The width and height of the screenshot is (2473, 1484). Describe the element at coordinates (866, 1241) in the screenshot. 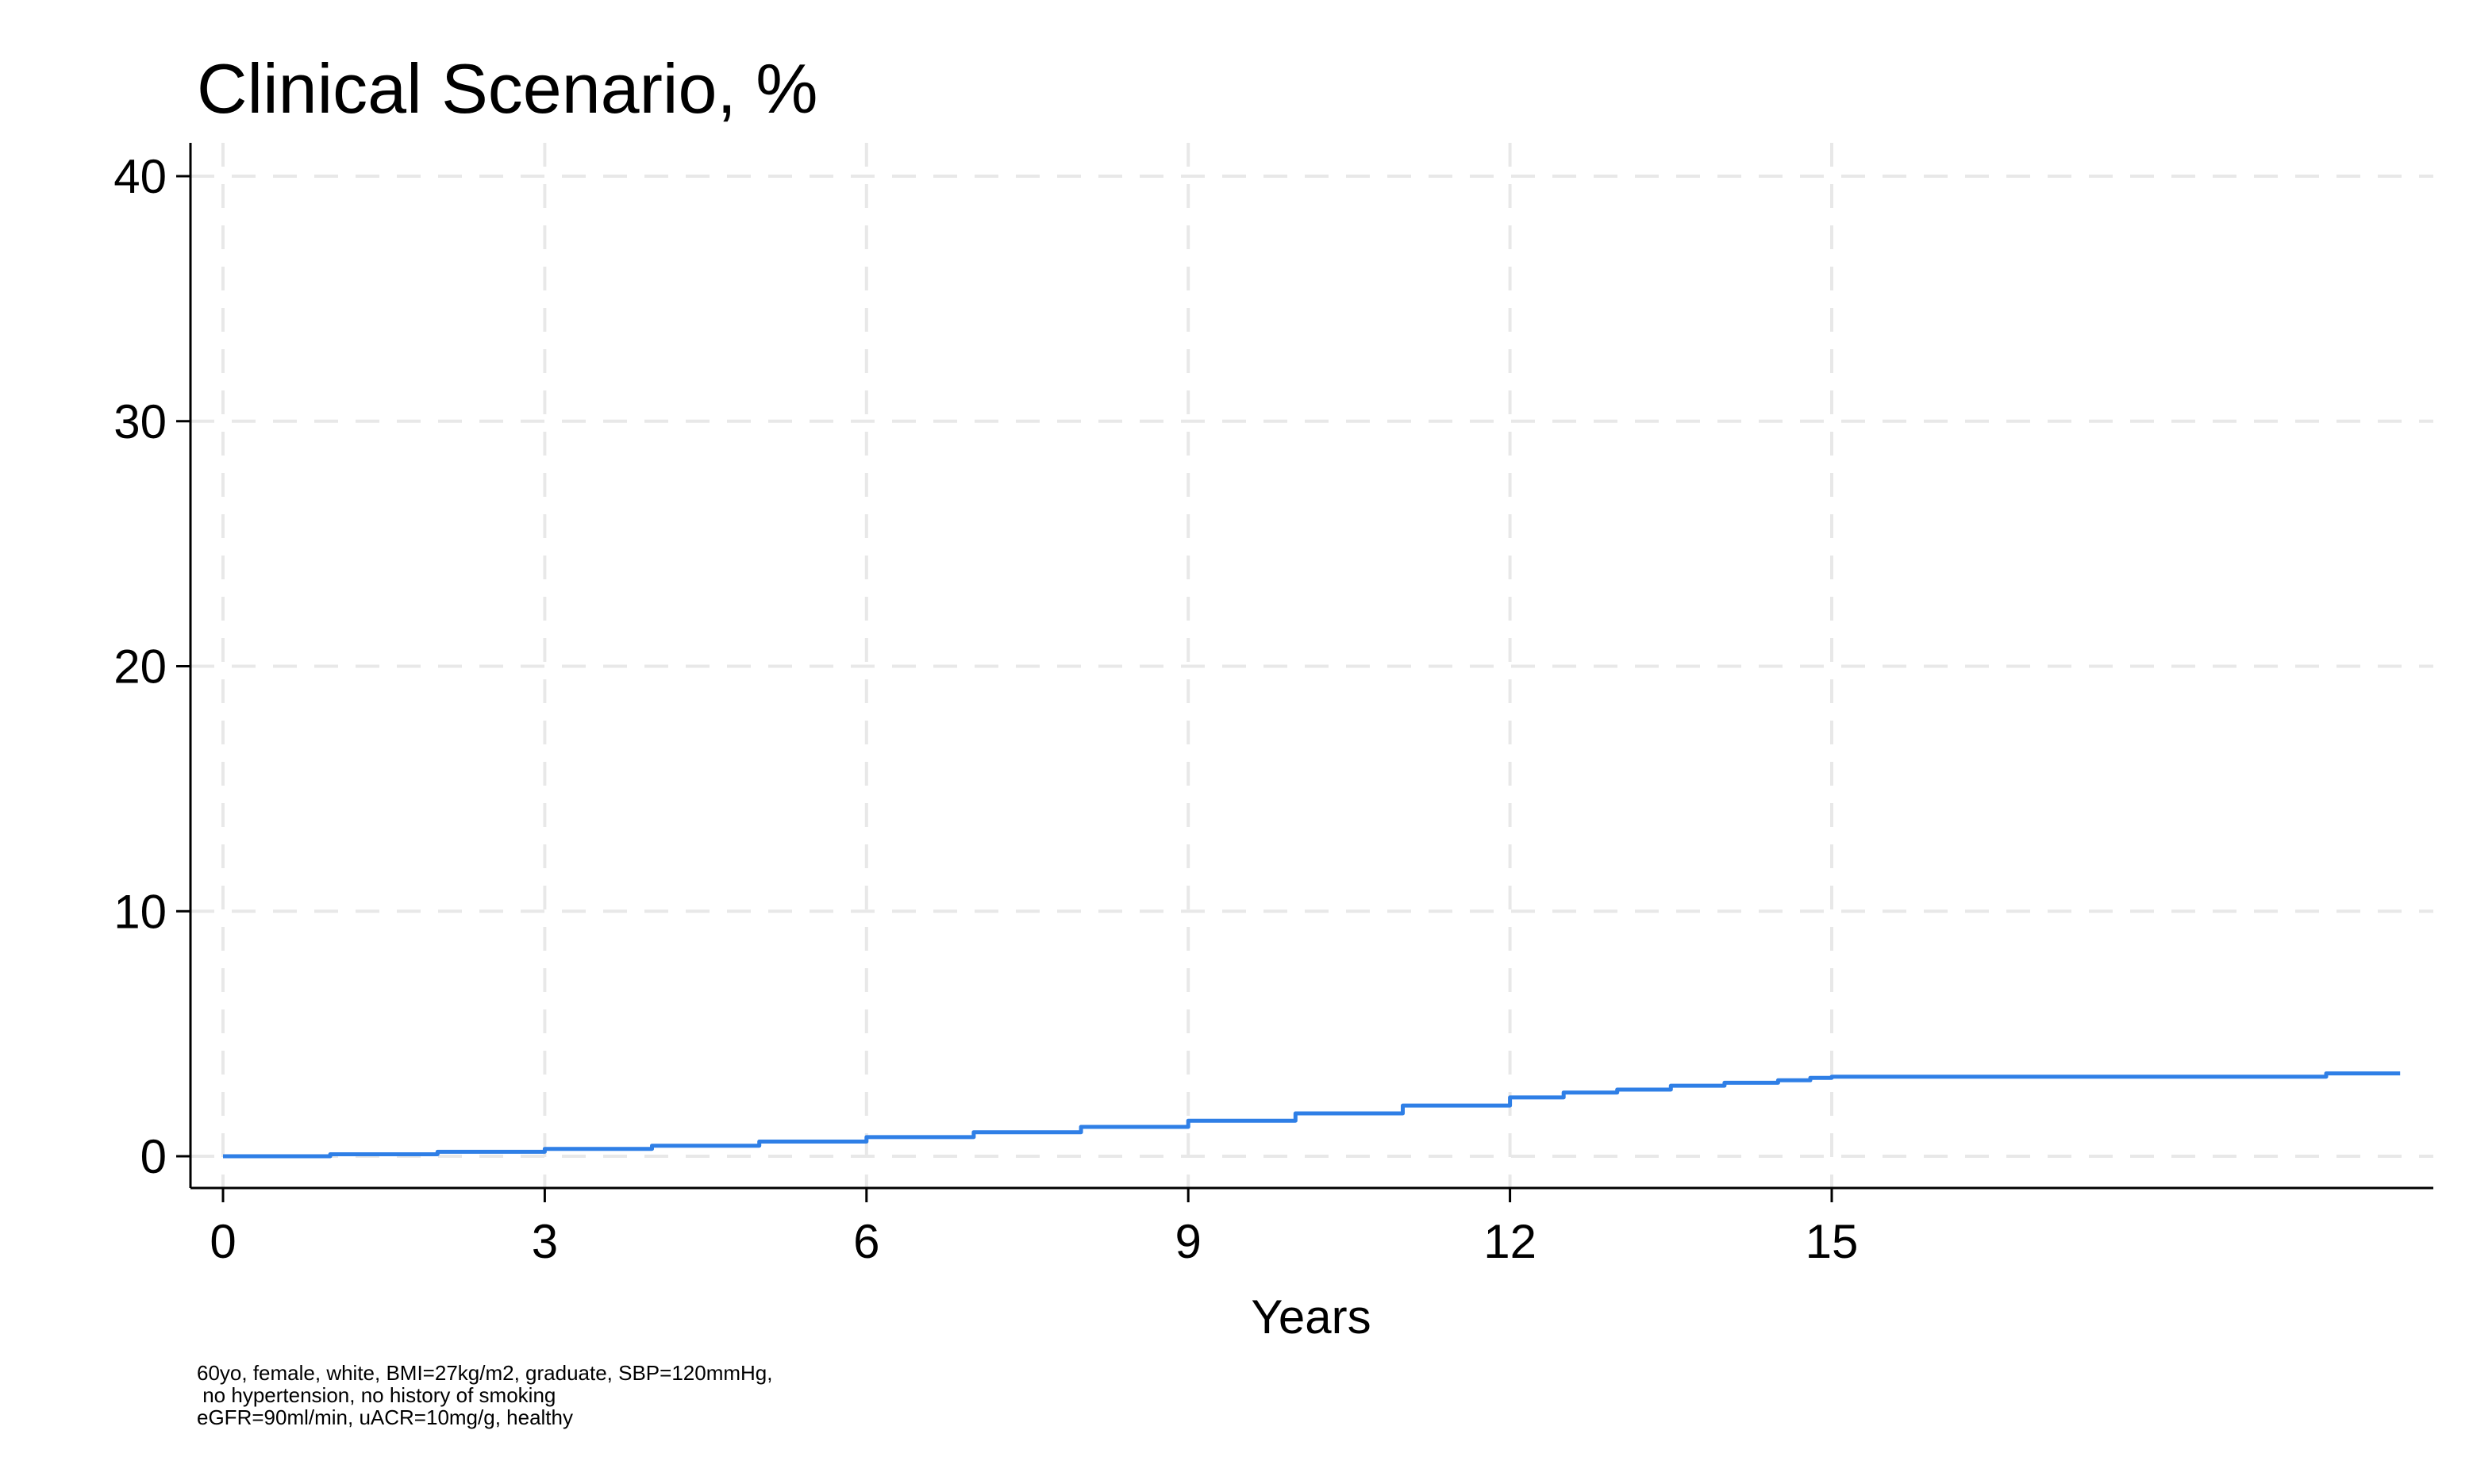

I see `x-tick-label-6: 6` at that location.